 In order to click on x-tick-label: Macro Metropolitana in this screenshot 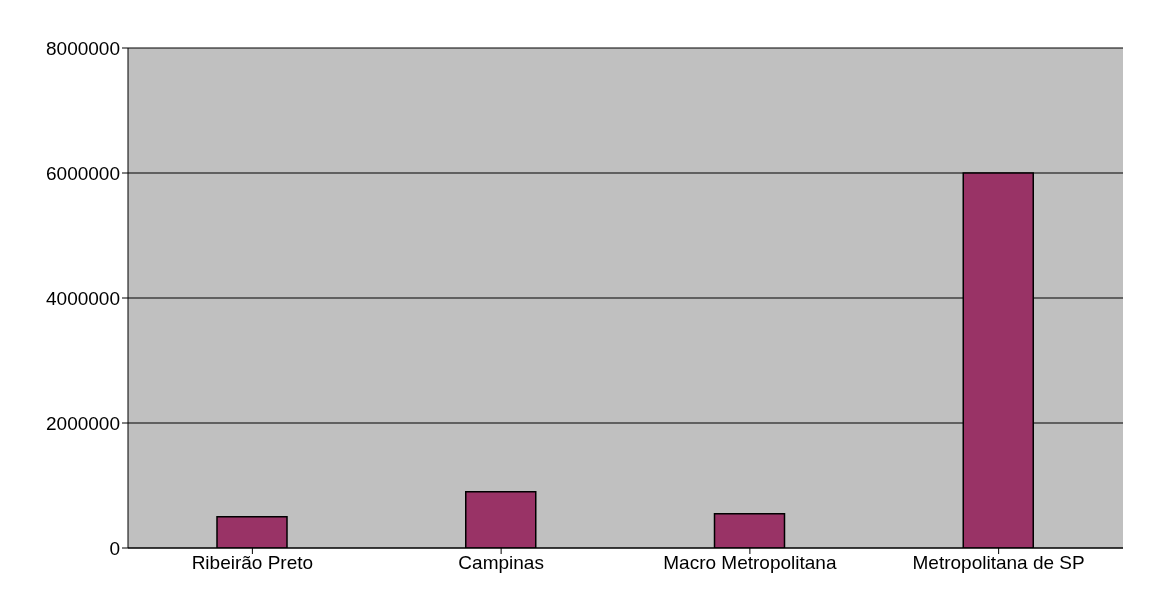, I will do `click(750, 563)`.